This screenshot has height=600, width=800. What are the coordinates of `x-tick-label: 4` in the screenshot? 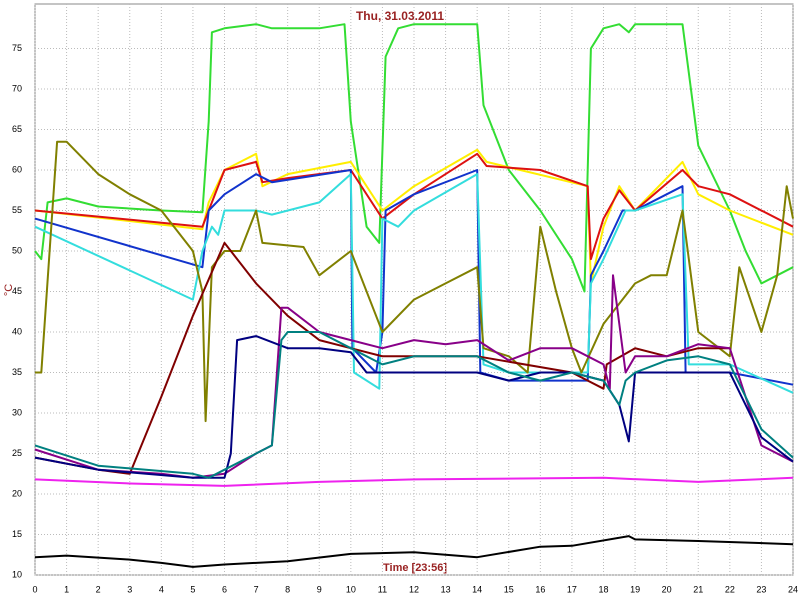 It's located at (161, 589).